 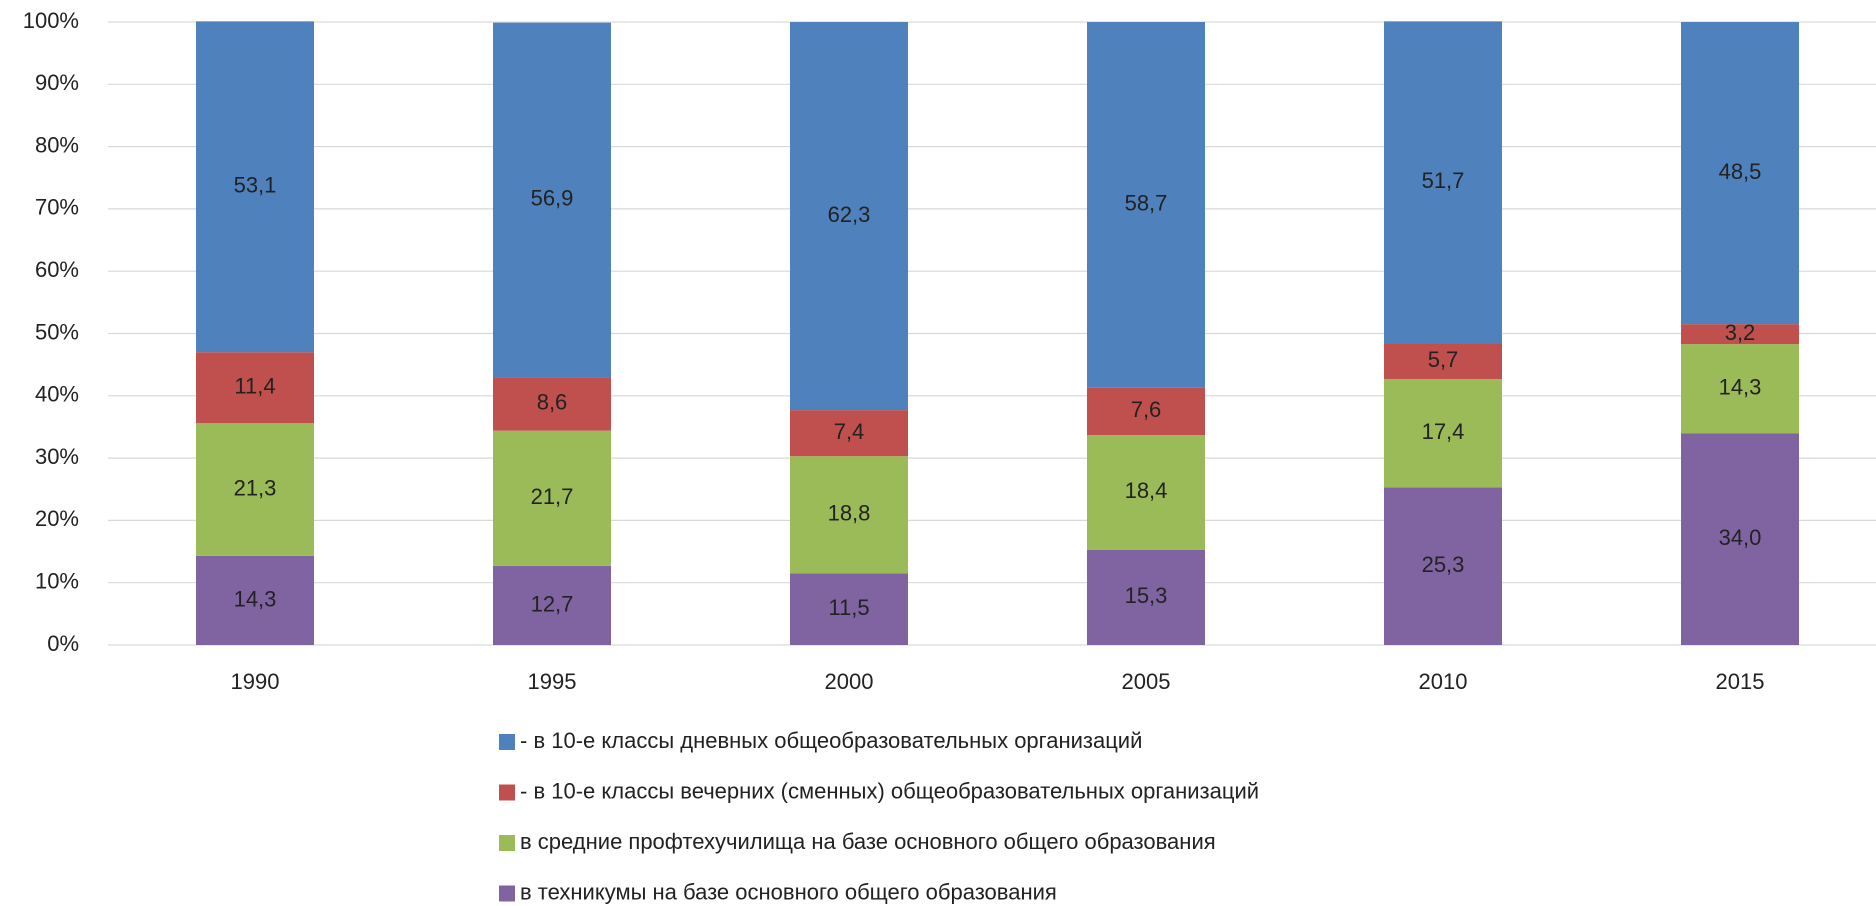 What do you see at coordinates (51, 20) in the screenshot?
I see `y-tick-label: 100%` at bounding box center [51, 20].